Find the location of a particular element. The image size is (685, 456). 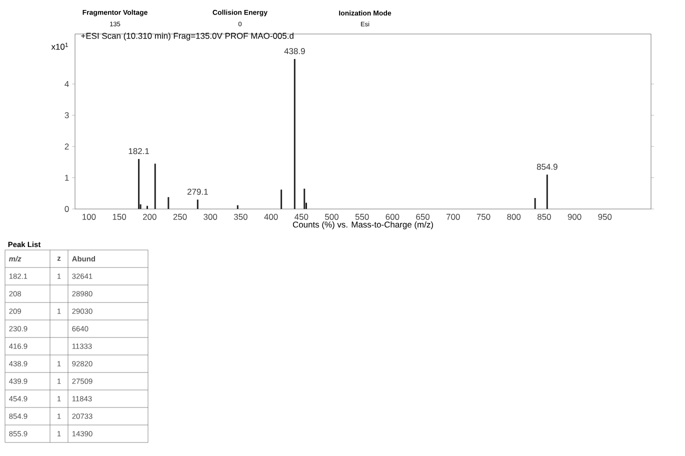

x-tick-label: 300 is located at coordinates (211, 217).